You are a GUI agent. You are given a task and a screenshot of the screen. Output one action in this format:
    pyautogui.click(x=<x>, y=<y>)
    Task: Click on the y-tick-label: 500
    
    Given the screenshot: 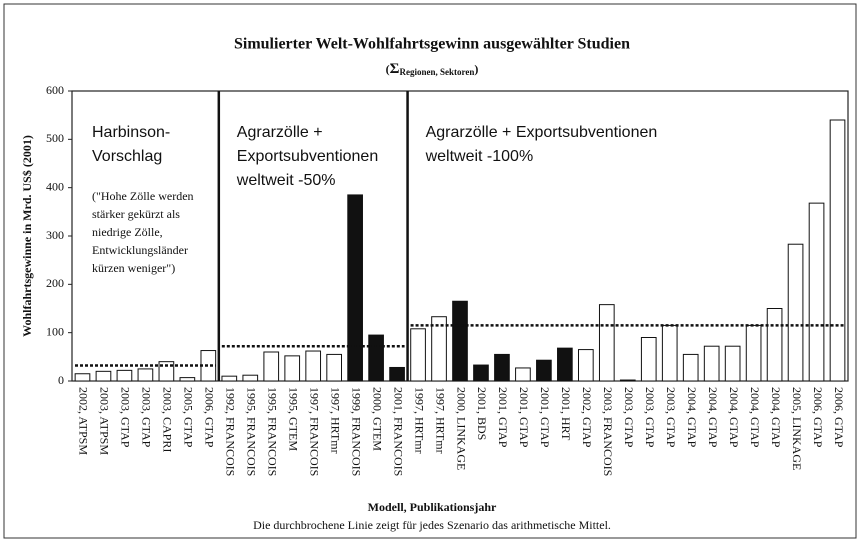 What is the action you would take?
    pyautogui.click(x=55, y=138)
    